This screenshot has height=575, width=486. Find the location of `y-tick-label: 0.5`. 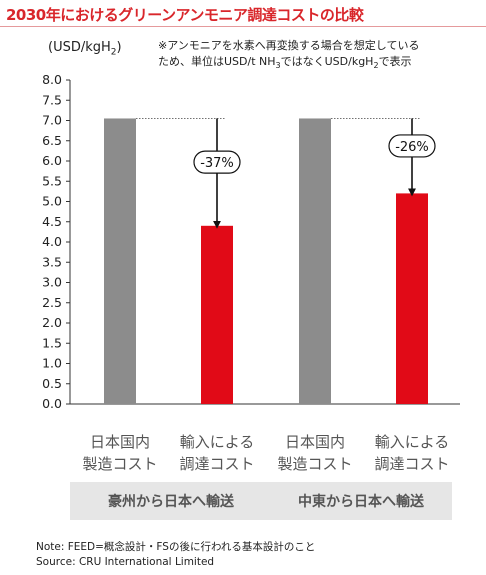

y-tick-label: 0.5 is located at coordinates (52, 383).